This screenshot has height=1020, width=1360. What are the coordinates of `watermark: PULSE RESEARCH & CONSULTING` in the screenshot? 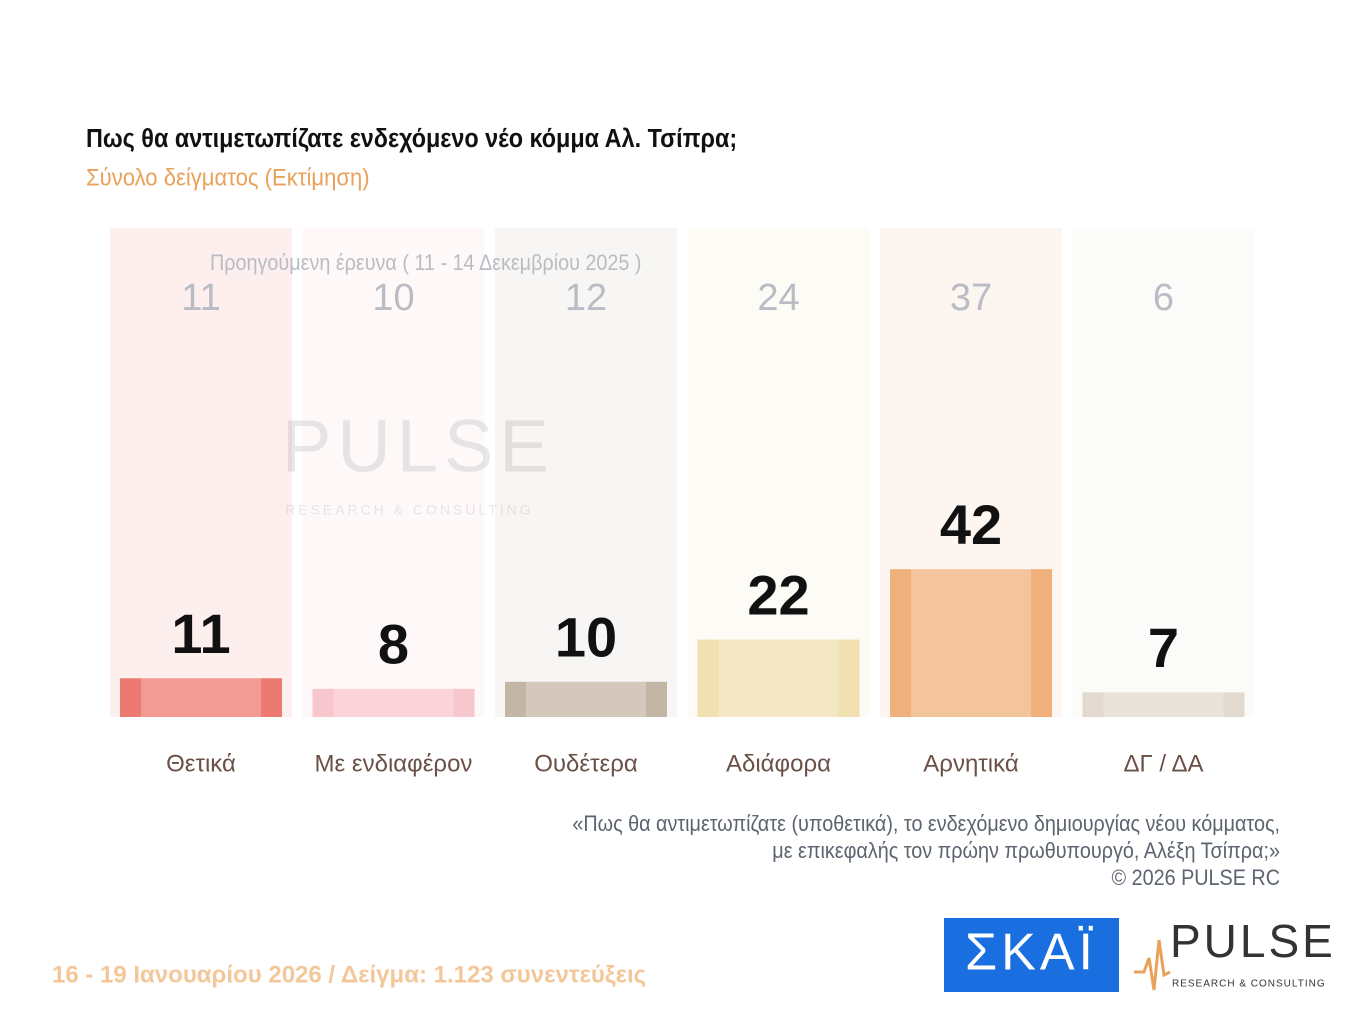 It's located at (418, 461).